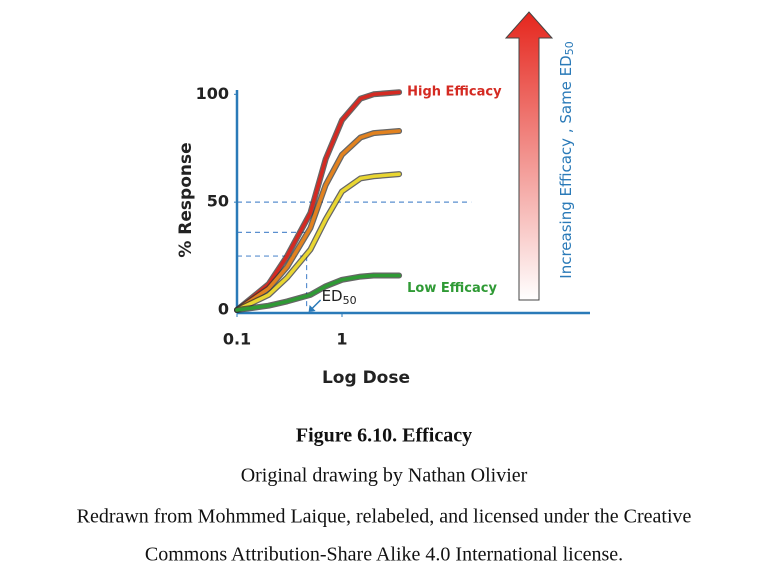  Describe the element at coordinates (569, 48) in the screenshot. I see `arrow-label-sub: 50` at that location.